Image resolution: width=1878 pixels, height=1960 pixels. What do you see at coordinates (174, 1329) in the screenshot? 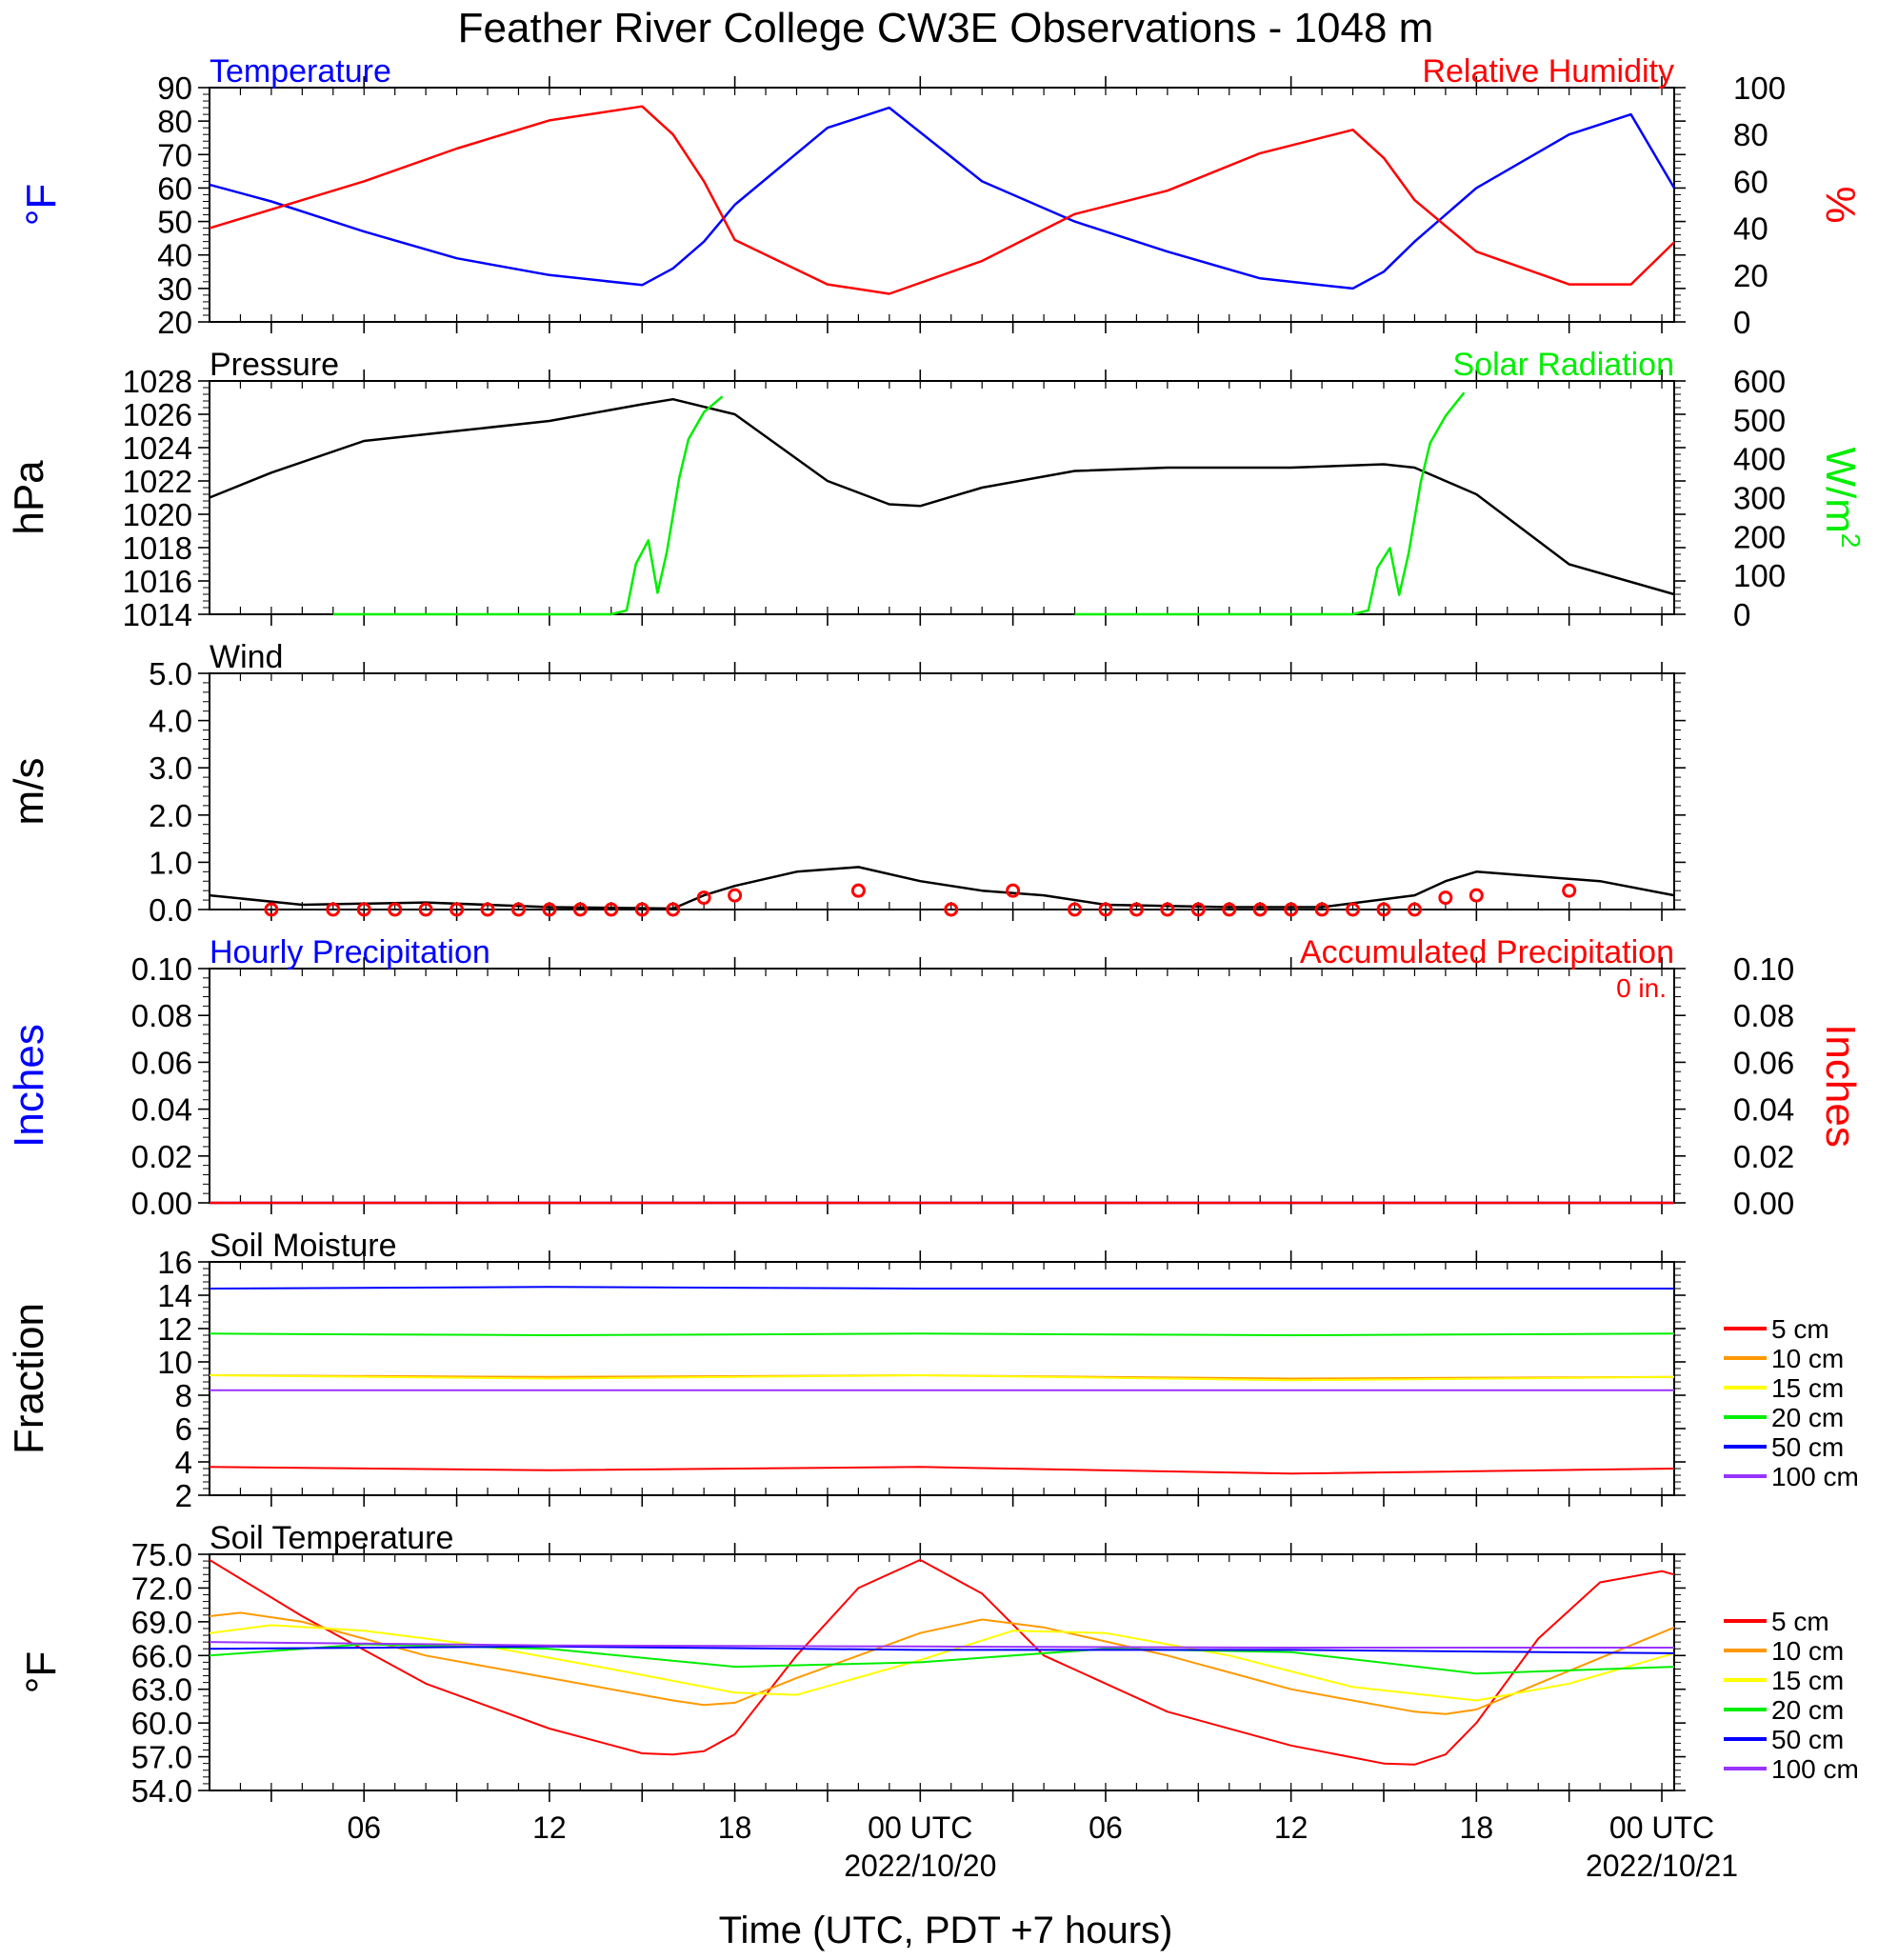
I see `y-left-tick-label: 12` at bounding box center [174, 1329].